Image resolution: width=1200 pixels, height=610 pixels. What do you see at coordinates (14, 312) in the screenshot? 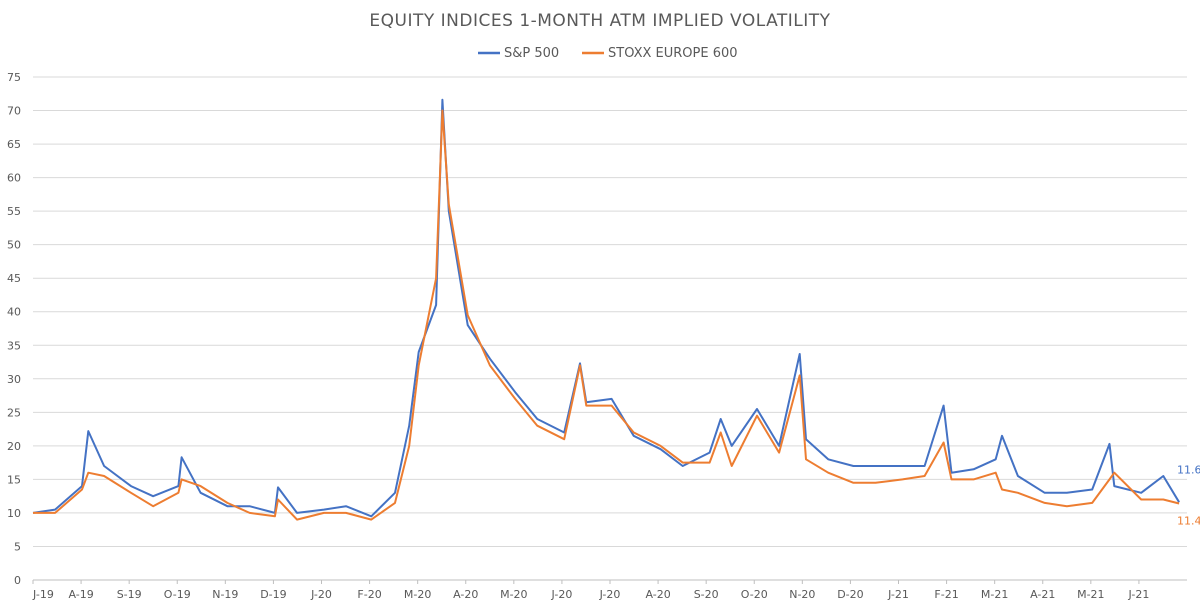
I see `y-tick-label: 40` at bounding box center [14, 312].